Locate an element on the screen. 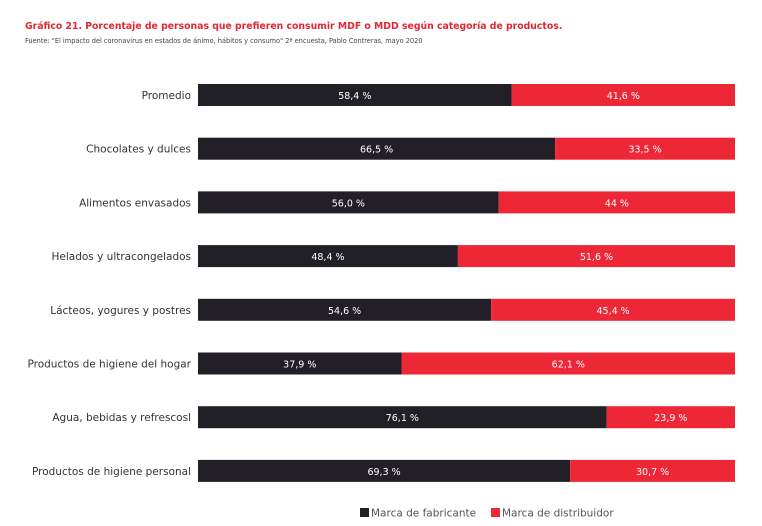 Image resolution: width=762 pixels, height=526 pixels. data-label: 58,4 % is located at coordinates (354, 96).